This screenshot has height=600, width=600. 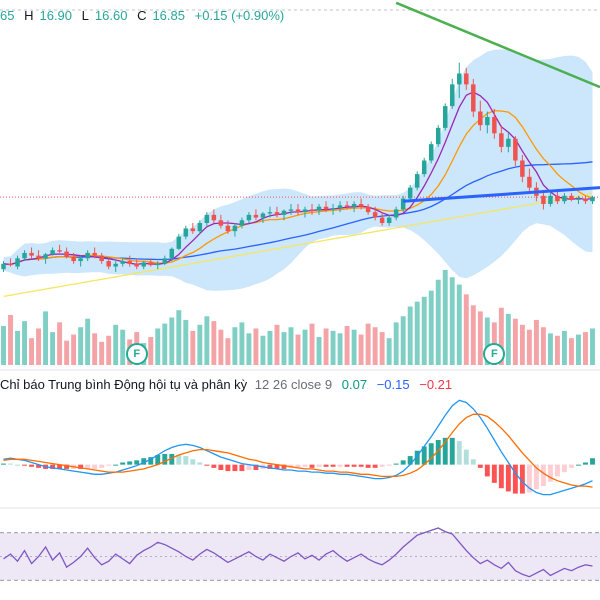 I want to click on macd-signal-line, so click(x=298, y=450).